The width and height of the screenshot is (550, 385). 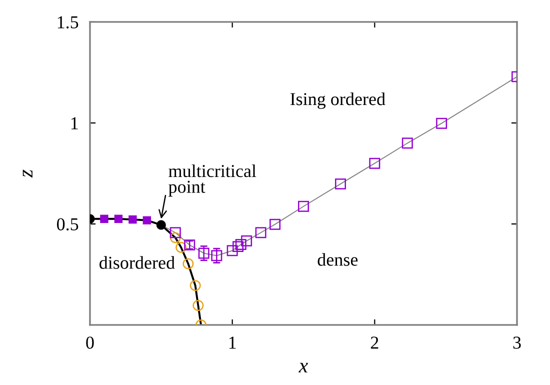 I want to click on annotation: disordered, so click(x=137, y=262).